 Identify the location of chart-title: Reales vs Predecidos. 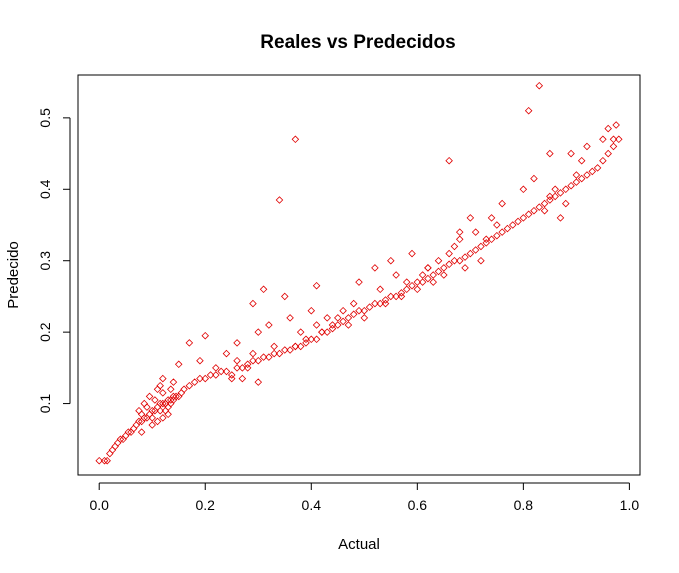
(357, 42).